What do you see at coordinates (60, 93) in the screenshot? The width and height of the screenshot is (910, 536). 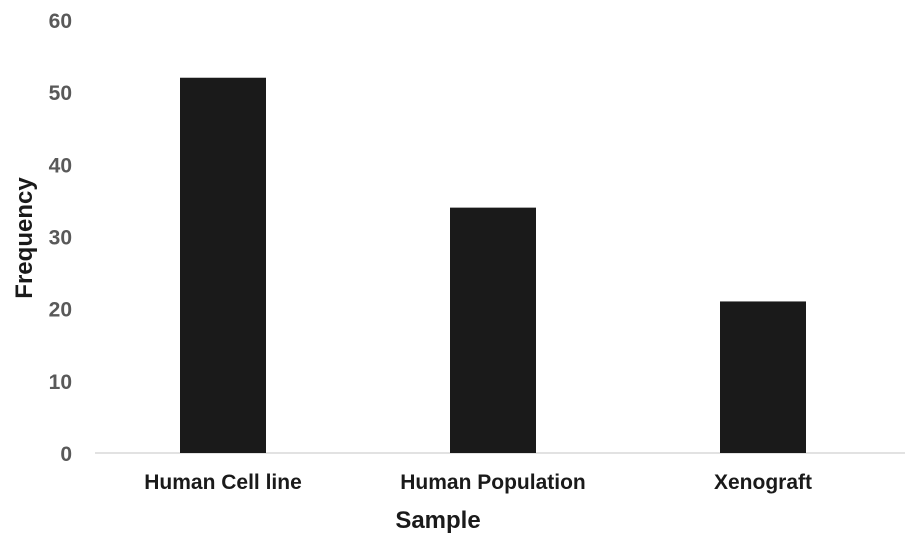 I see `y-tick-label: 50` at bounding box center [60, 93].